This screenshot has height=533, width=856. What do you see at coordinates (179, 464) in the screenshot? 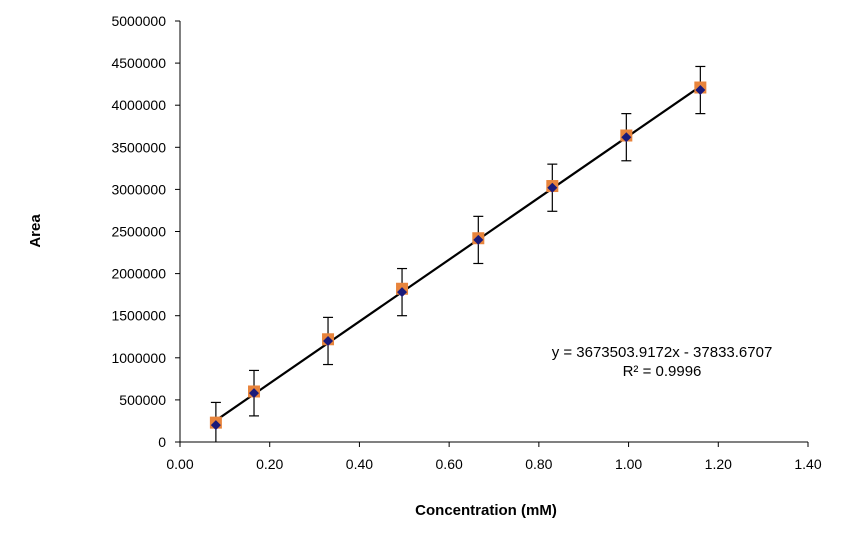
I see `x-tick-label: 0.00` at bounding box center [179, 464].